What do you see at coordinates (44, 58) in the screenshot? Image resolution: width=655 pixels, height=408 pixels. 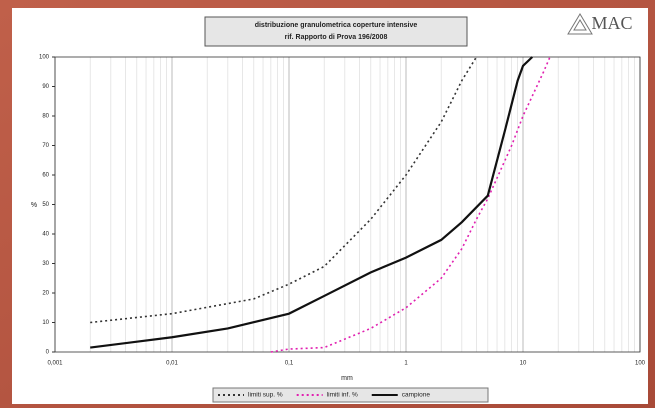 I see `y-tick-label: 100` at bounding box center [44, 58].